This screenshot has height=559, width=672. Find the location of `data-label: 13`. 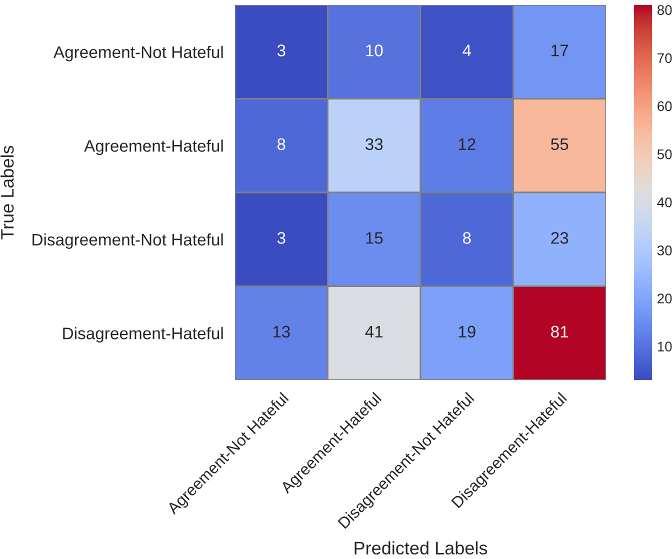

data-label: 13 is located at coordinates (281, 332).